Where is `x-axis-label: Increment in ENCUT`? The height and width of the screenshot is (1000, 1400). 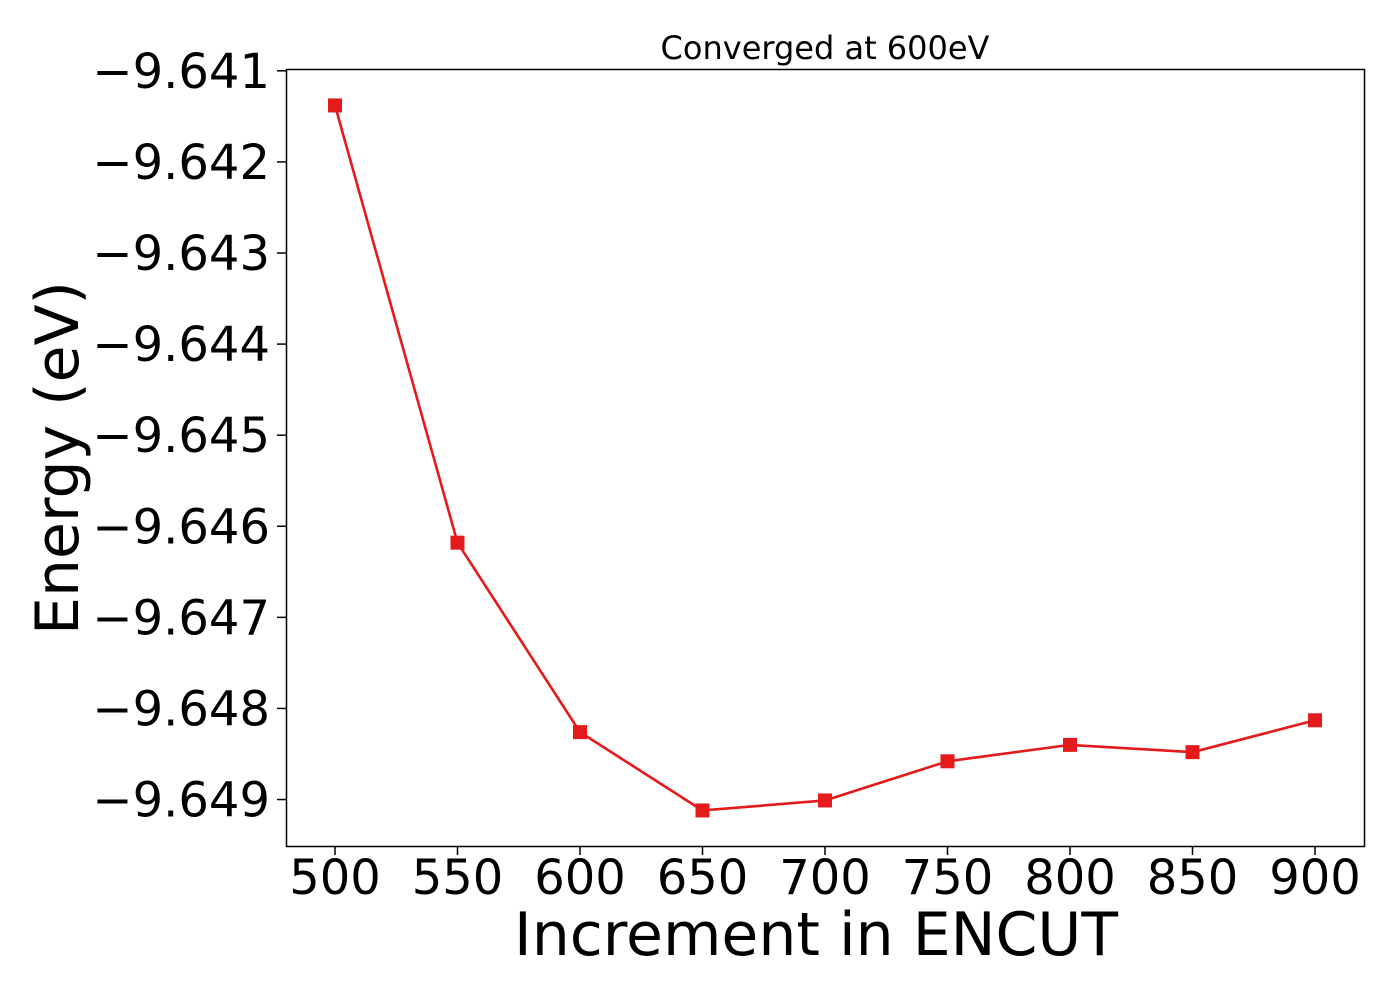
x-axis-label: Increment in ENCUT is located at coordinates (816, 935).